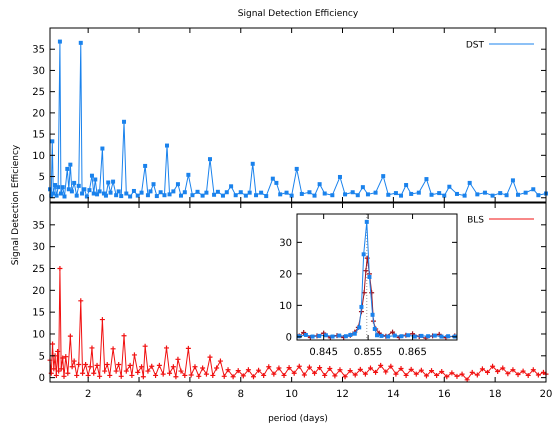 This screenshot has height=427, width=557. I want to click on x-tick-label: 16, so click(444, 394).